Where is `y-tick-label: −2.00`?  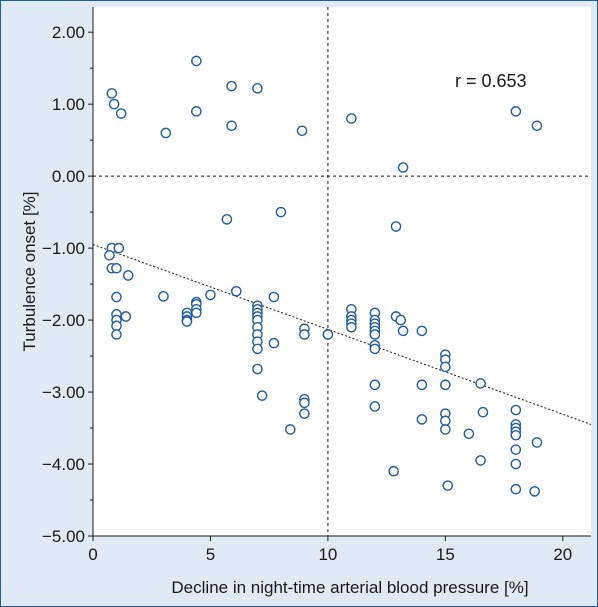 y-tick-label: −2.00 is located at coordinates (63, 320).